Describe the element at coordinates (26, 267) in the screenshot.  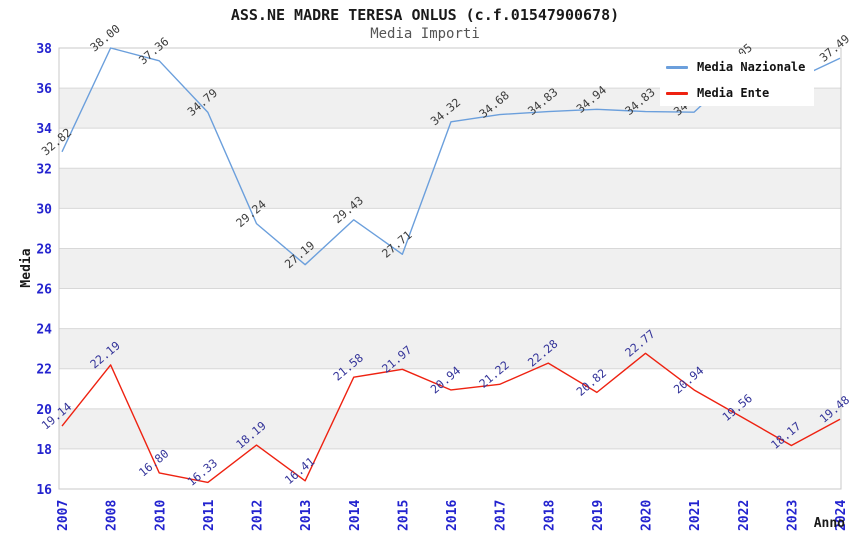
I see `y-axis-title: Media` at that location.